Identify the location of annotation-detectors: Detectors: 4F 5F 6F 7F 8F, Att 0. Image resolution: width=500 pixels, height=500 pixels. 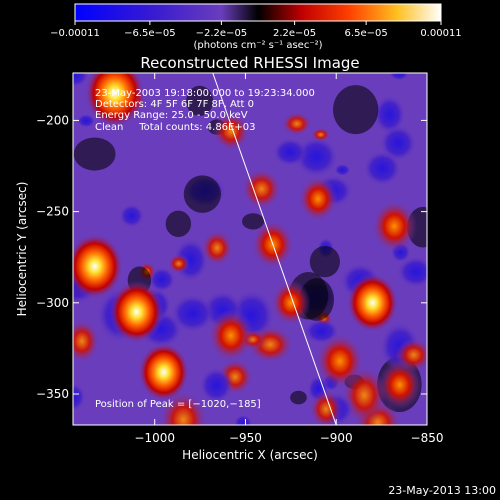
(174, 104).